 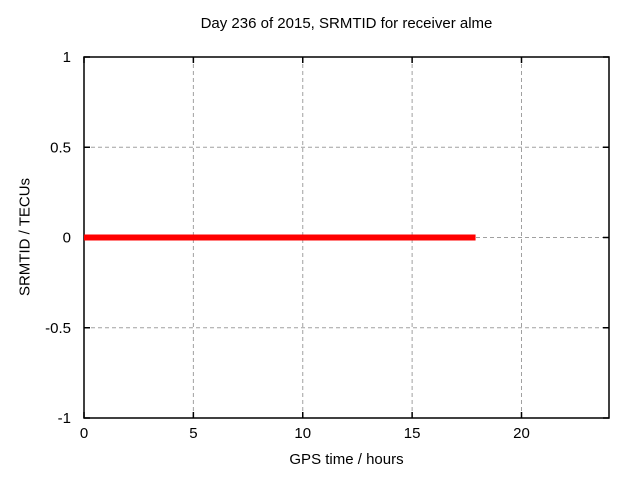 What do you see at coordinates (84, 433) in the screenshot?
I see `x-tick-label: 0` at bounding box center [84, 433].